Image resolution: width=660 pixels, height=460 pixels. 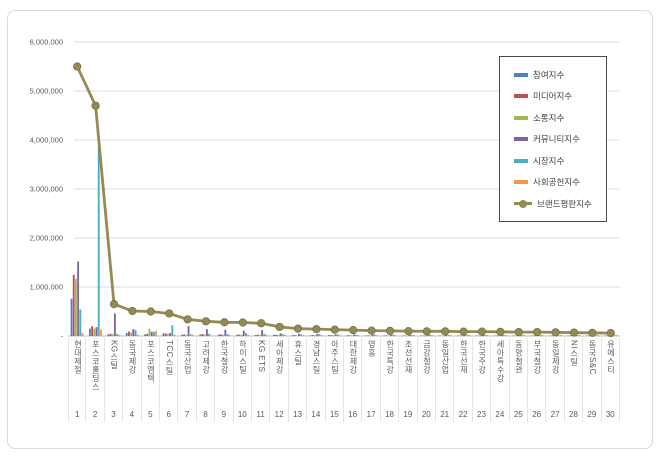 I want to click on x-axis-rank-number: 4, so click(x=132, y=414).